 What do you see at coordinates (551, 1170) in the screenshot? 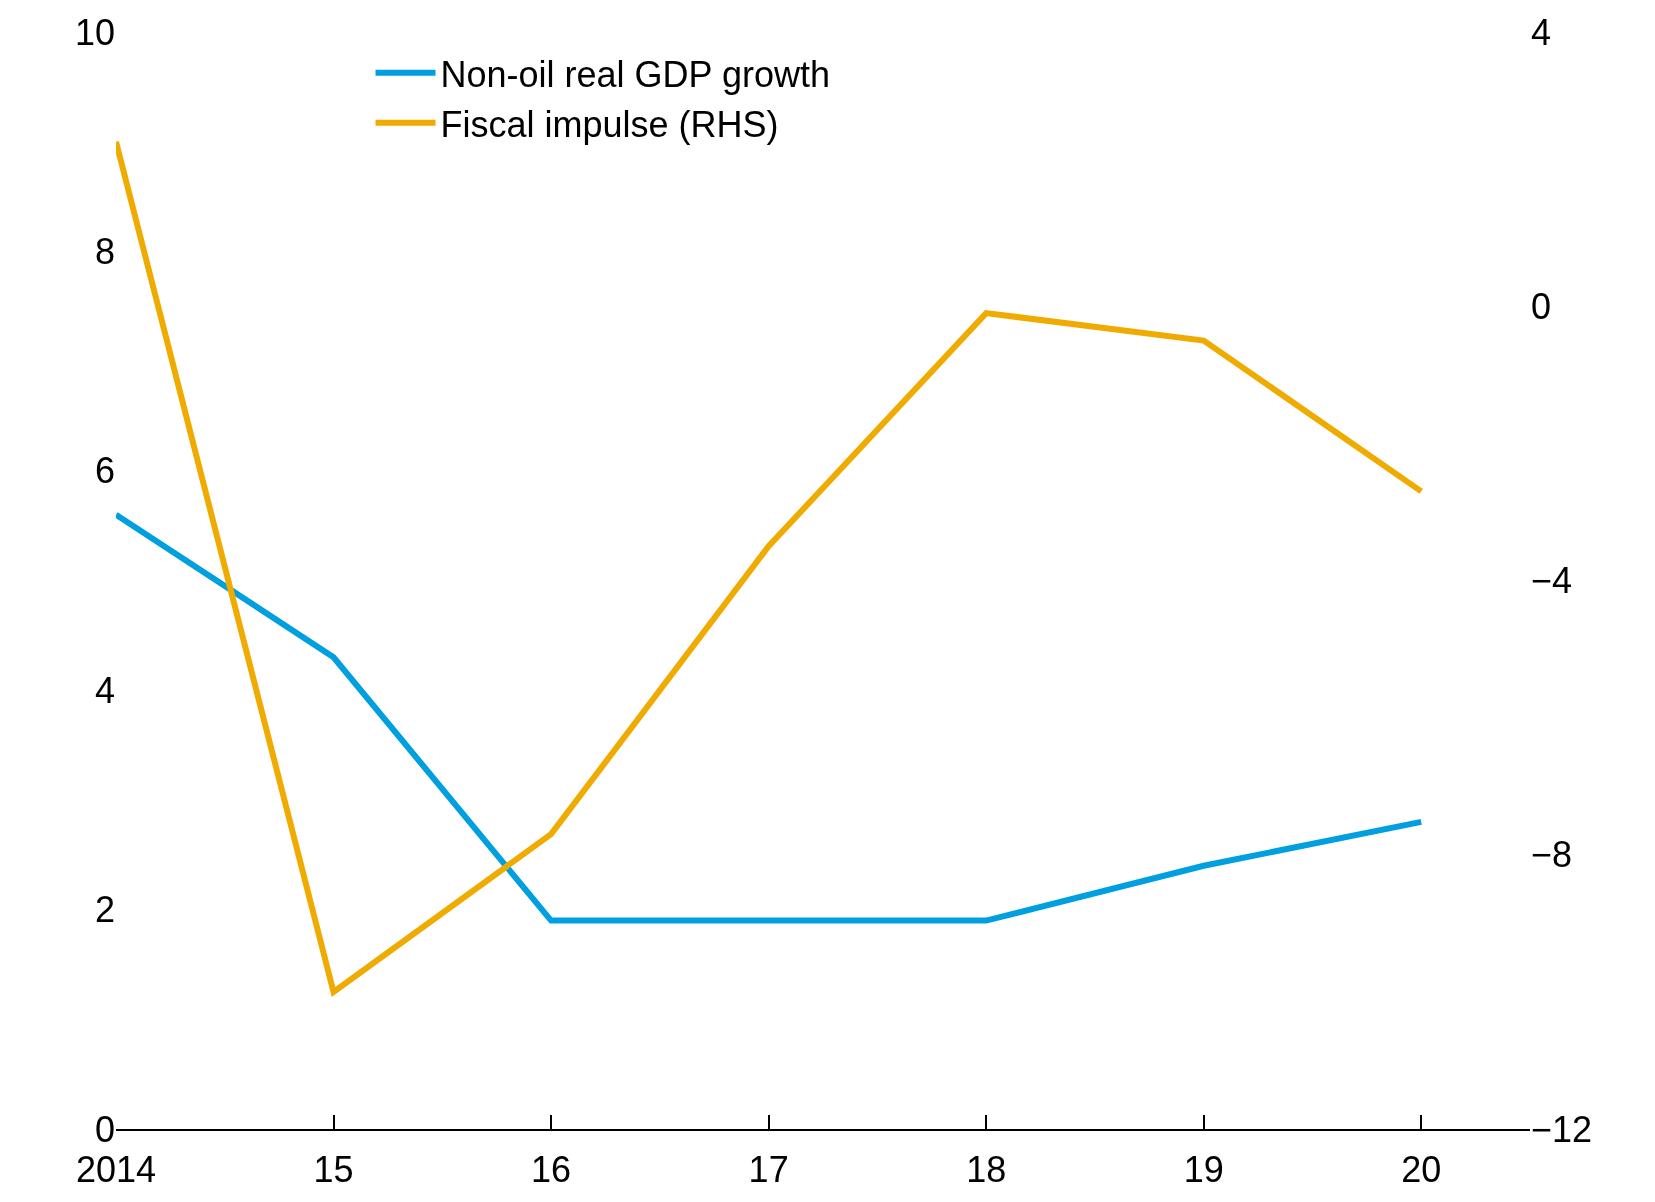
I see `x-tick-label: 16` at bounding box center [551, 1170].